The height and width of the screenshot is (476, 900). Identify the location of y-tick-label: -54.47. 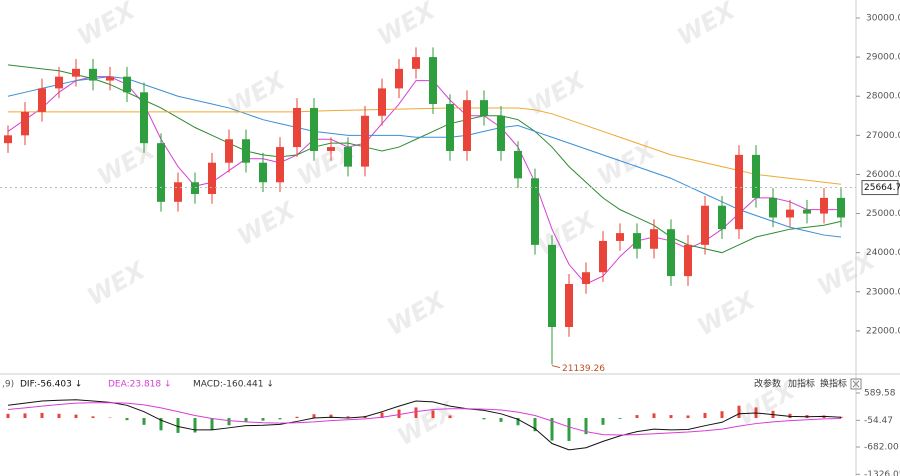
(878, 421).